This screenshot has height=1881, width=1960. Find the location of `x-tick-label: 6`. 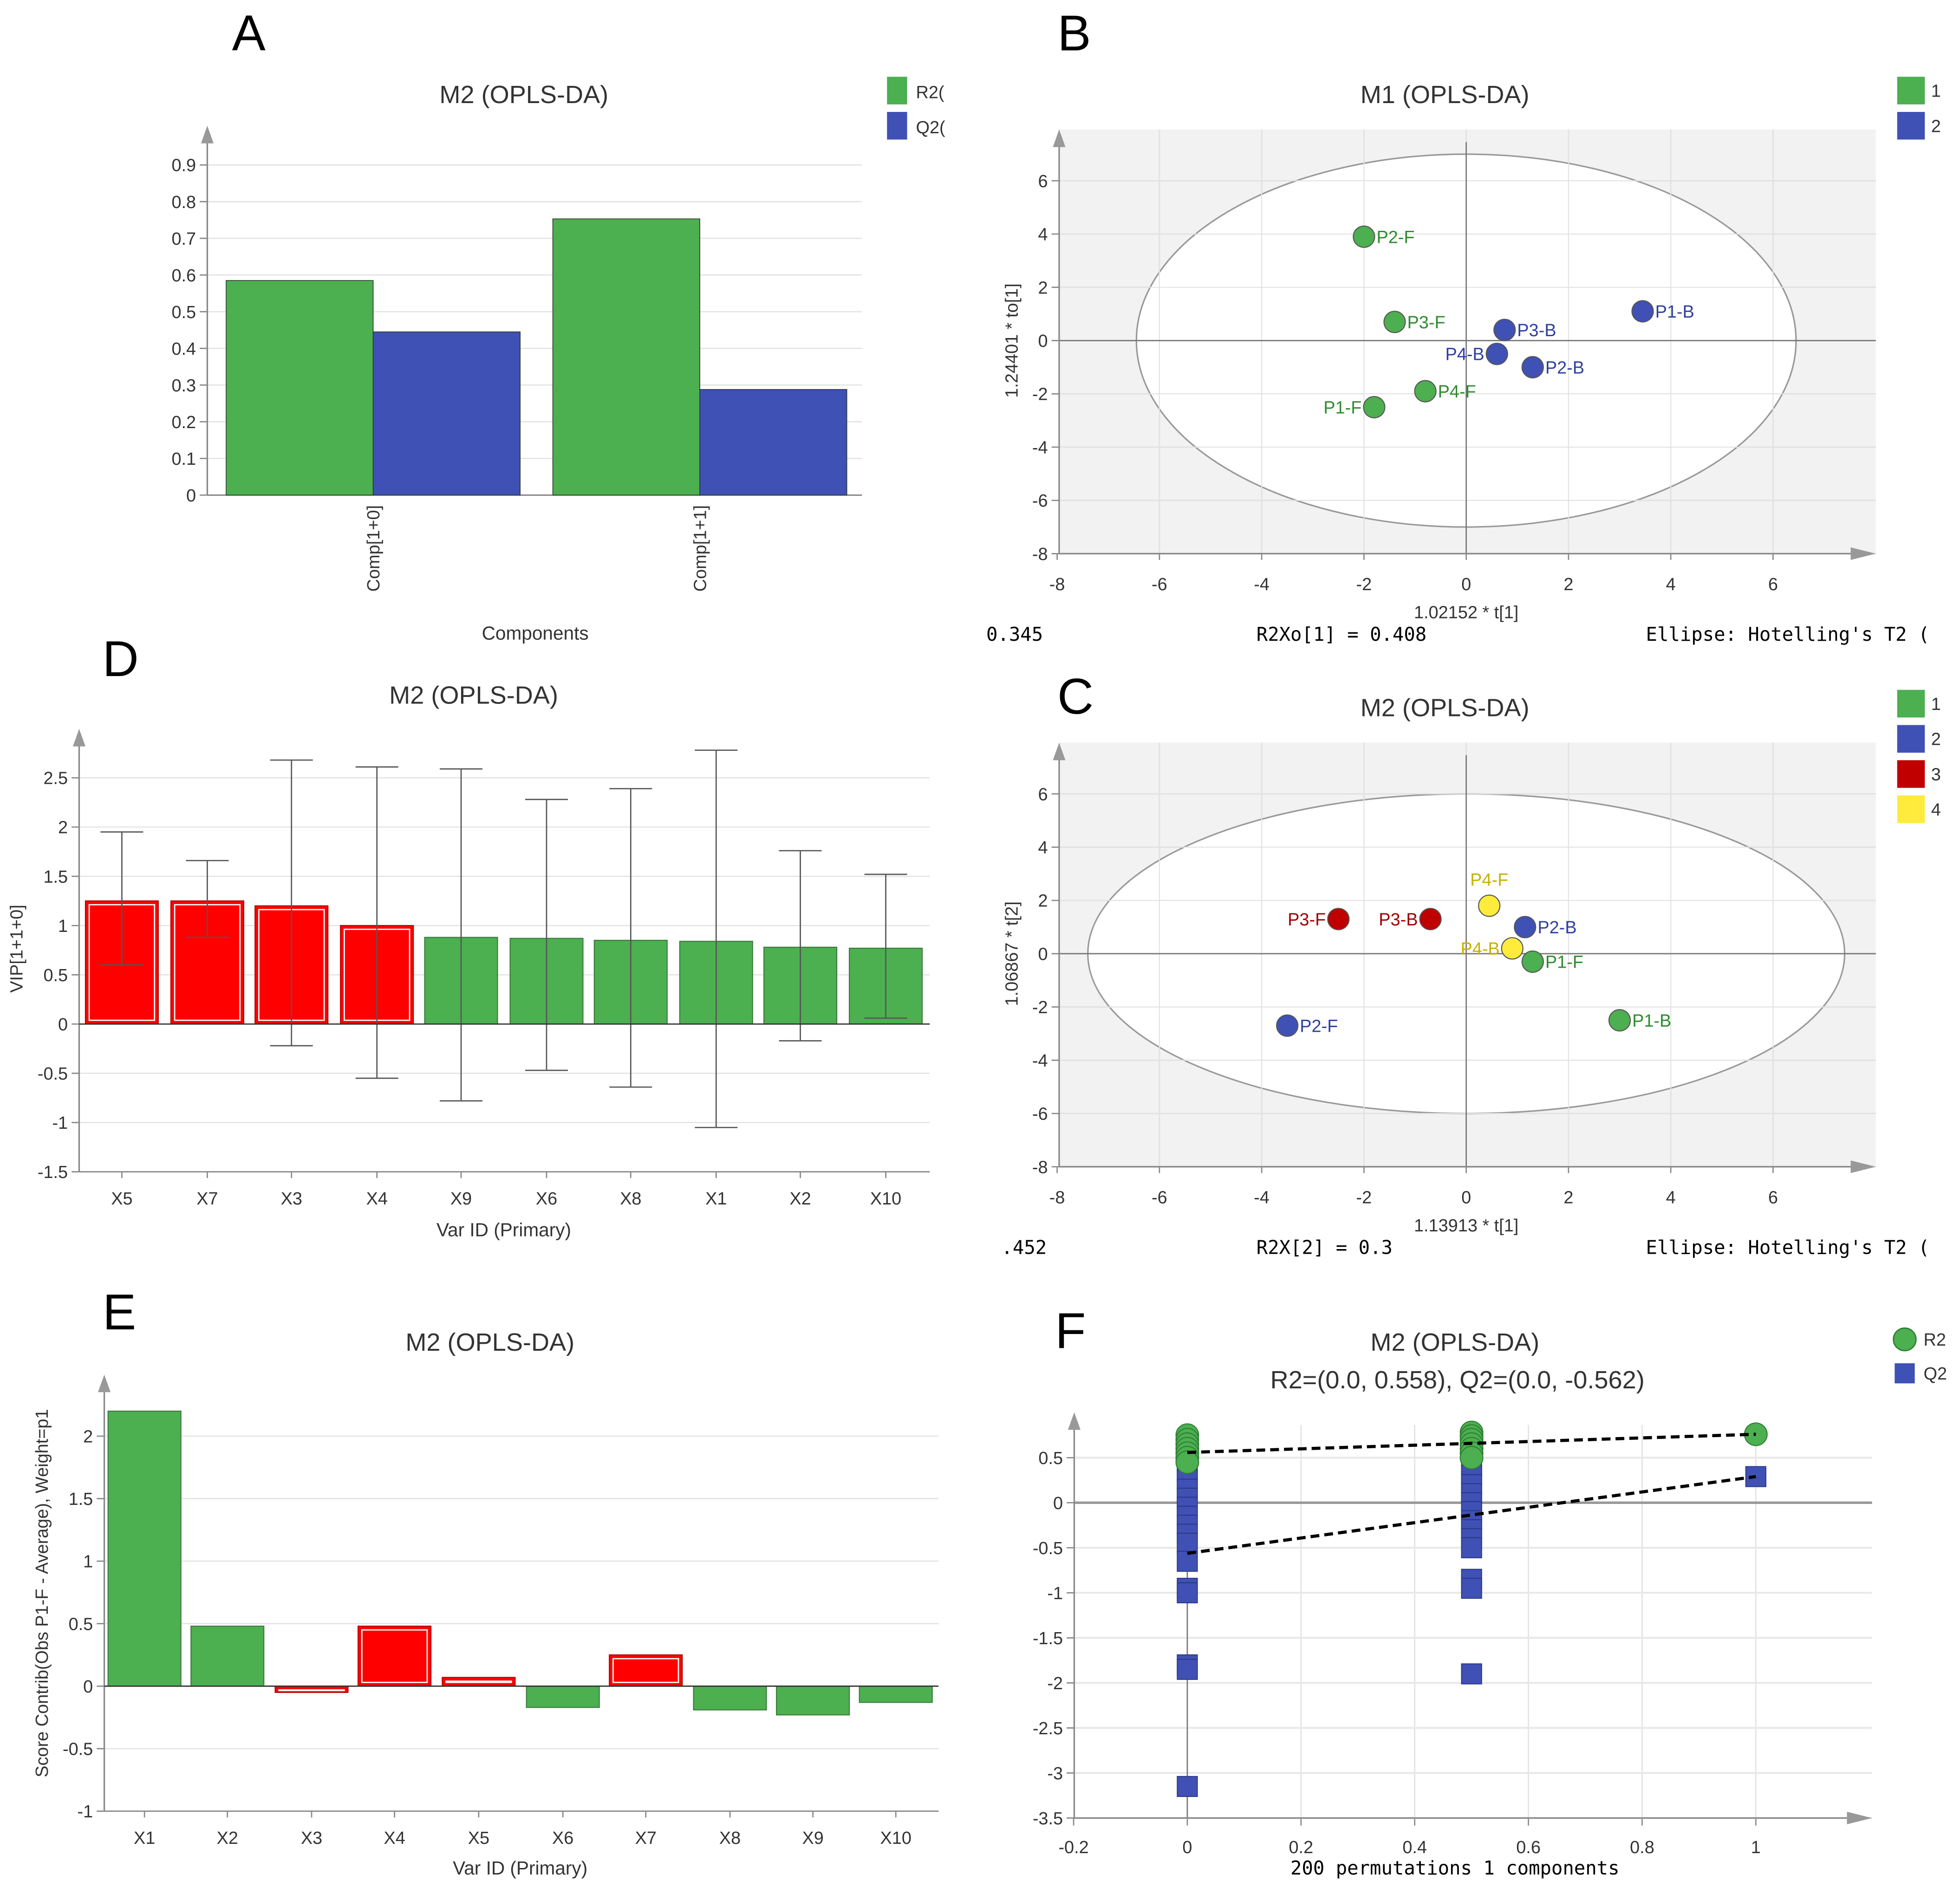

x-tick-label: 6 is located at coordinates (1773, 1197).